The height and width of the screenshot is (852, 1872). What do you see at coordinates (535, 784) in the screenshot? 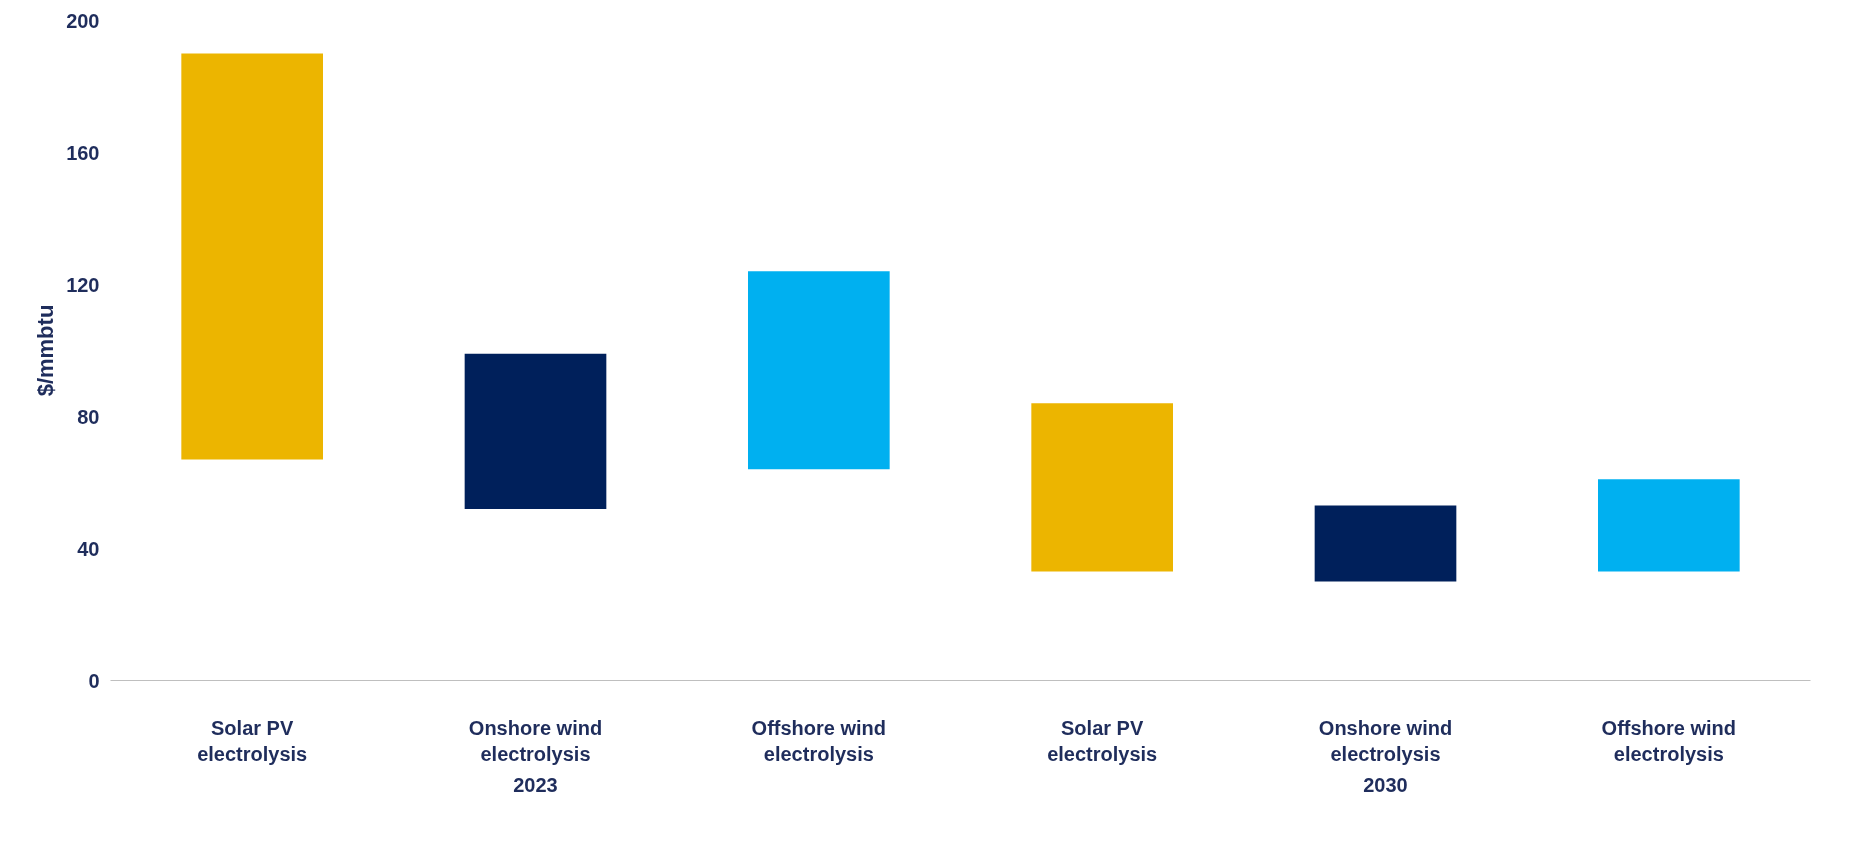
I see `text: 2023` at bounding box center [535, 784].